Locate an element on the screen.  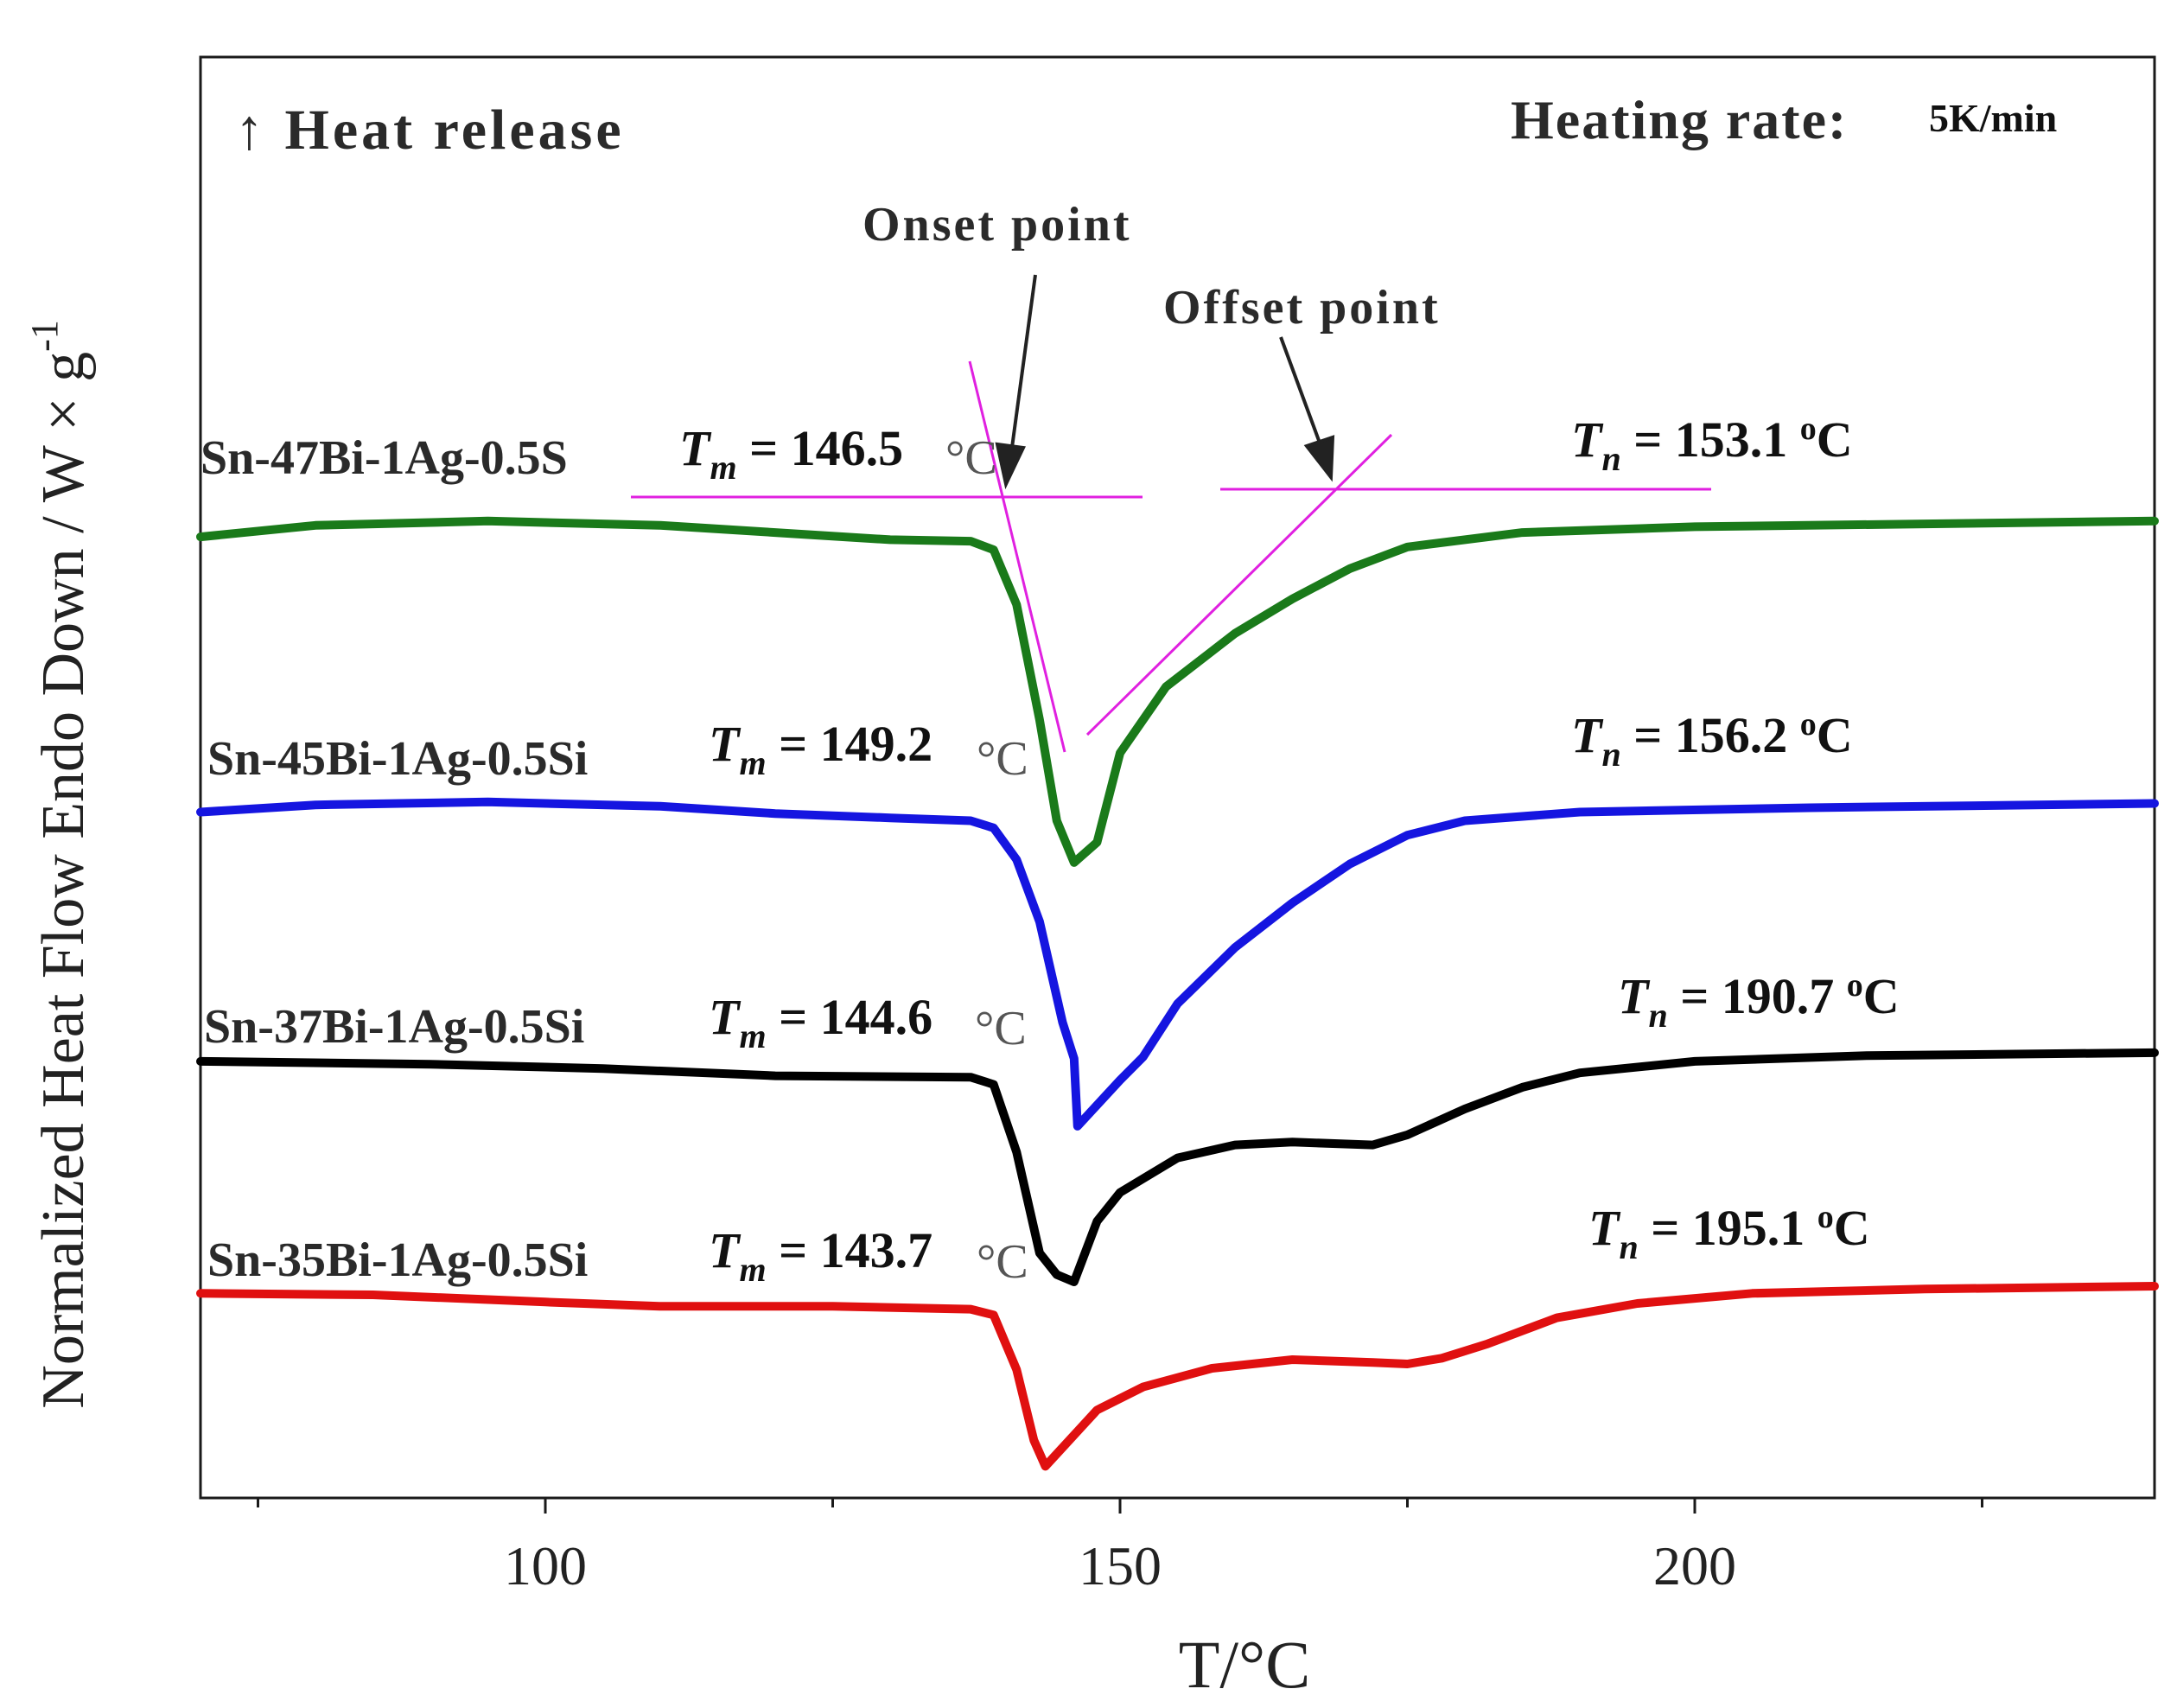
series-0-name: Sn-47Bi-1Ag-0.5S is located at coordinates (385, 458).